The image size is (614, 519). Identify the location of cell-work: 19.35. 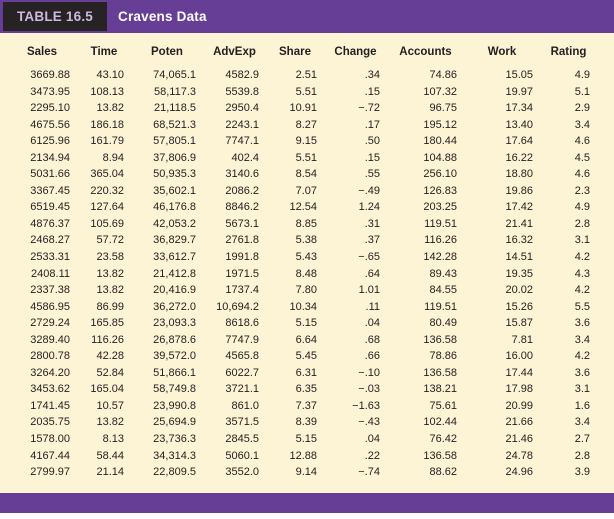
(519, 273).